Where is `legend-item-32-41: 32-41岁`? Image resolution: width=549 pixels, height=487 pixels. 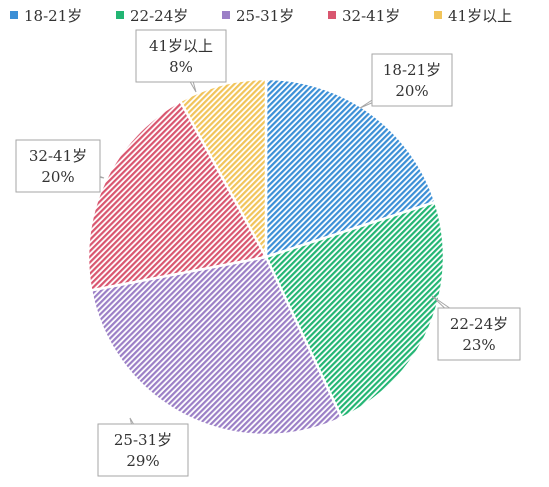 legend-item-32-41: 32-41岁 is located at coordinates (364, 16).